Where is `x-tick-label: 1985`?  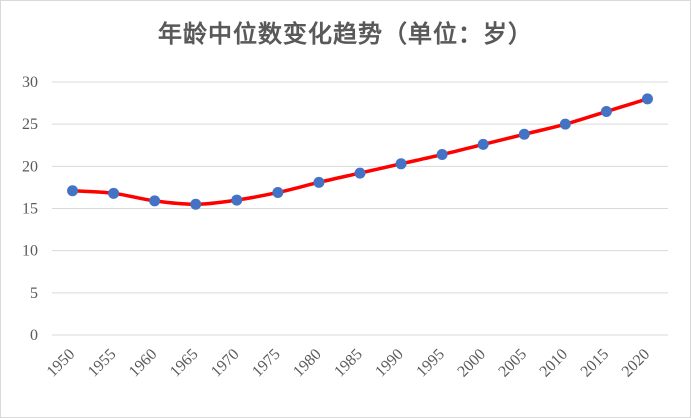 x-tick-label: 1985 is located at coordinates (348, 363).